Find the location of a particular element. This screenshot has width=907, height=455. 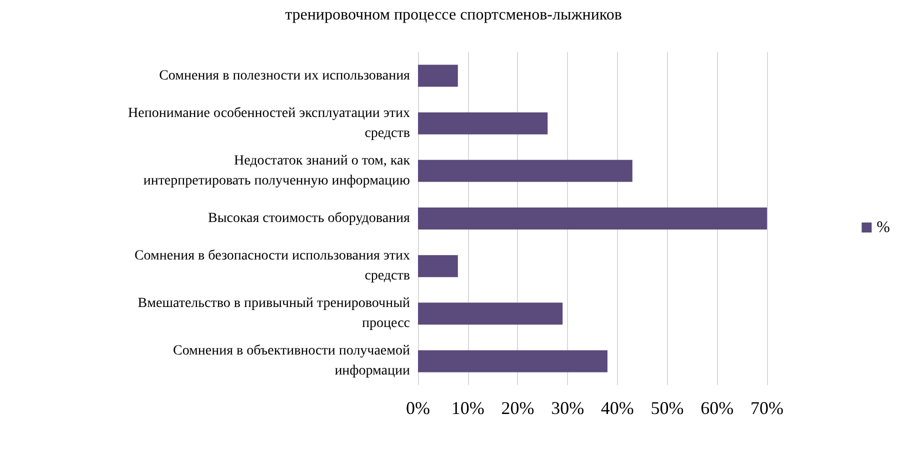

x-tick-label: 60% is located at coordinates (717, 408).